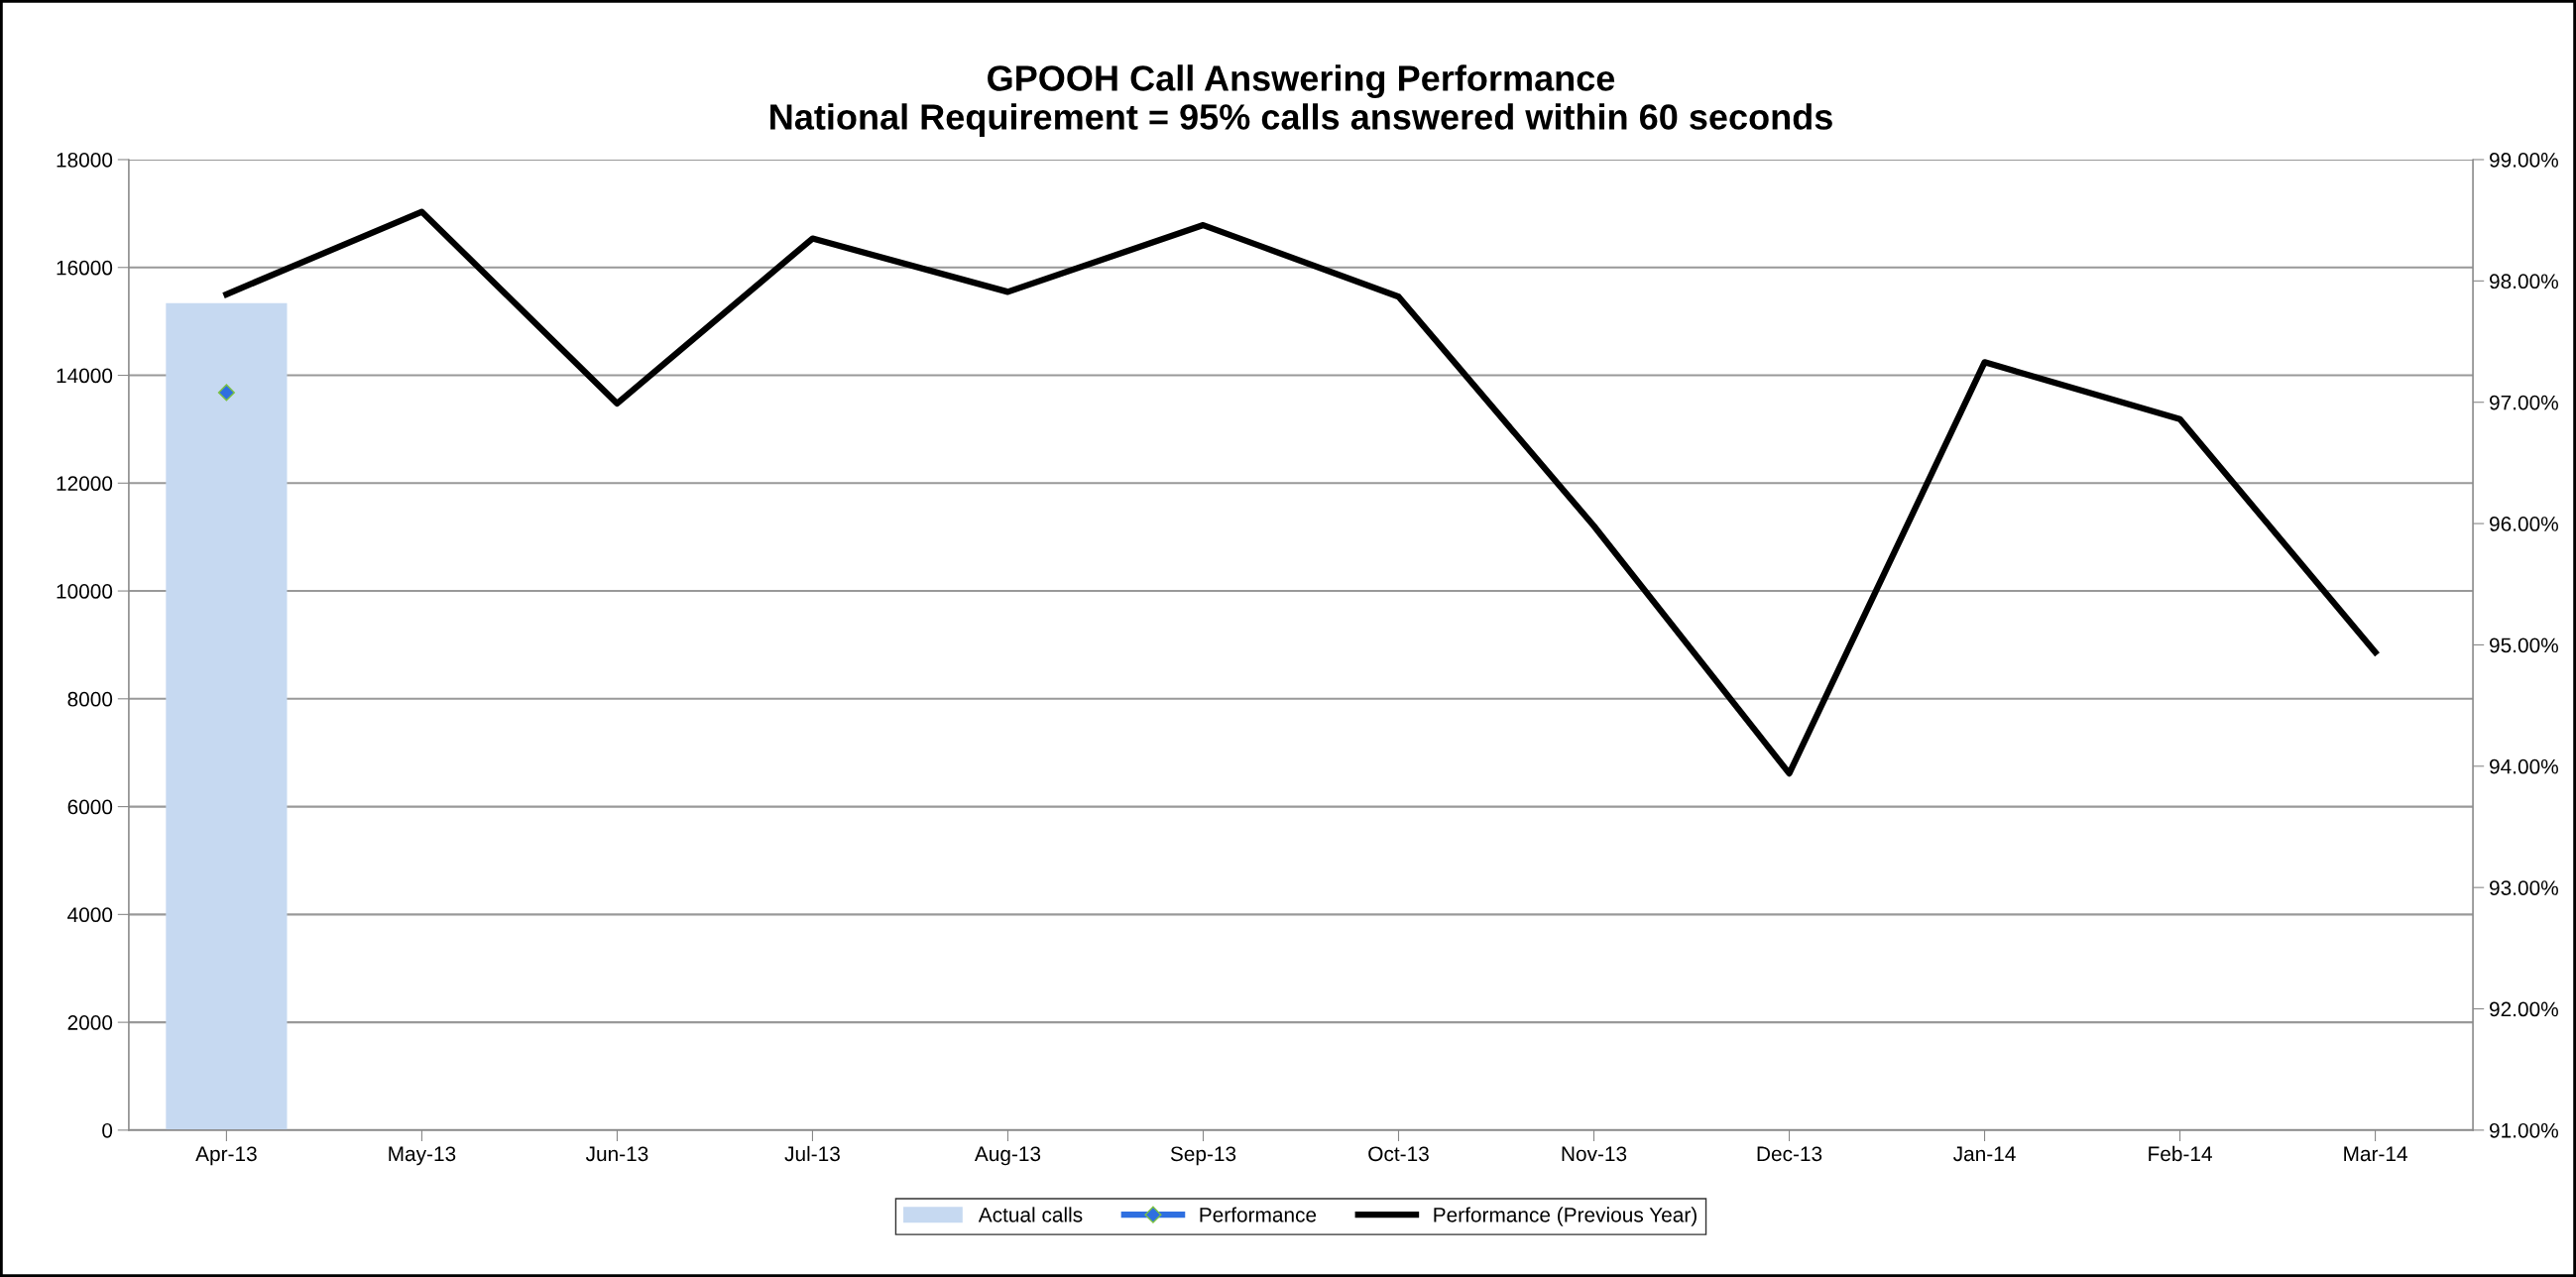 The width and height of the screenshot is (2576, 1277). What do you see at coordinates (1030, 1214) in the screenshot?
I see `legend-label: Actual calls` at bounding box center [1030, 1214].